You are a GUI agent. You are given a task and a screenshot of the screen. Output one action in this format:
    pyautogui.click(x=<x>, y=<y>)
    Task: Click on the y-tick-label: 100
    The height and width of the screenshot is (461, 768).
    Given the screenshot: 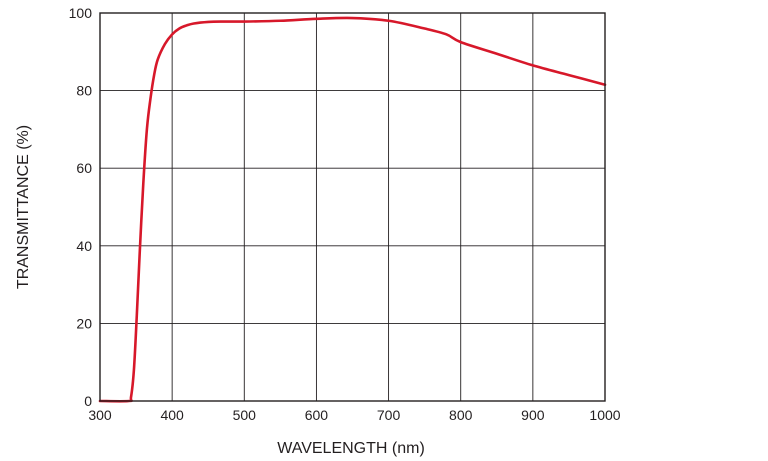 What is the action you would take?
    pyautogui.click(x=81, y=13)
    